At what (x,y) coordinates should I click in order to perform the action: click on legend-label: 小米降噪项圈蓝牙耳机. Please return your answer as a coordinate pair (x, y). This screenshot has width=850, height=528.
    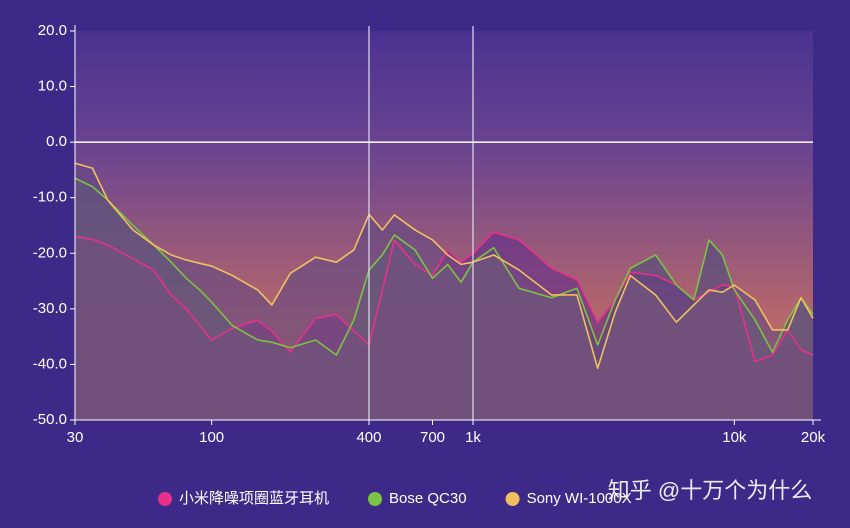
    Looking at the image, I should click on (254, 498).